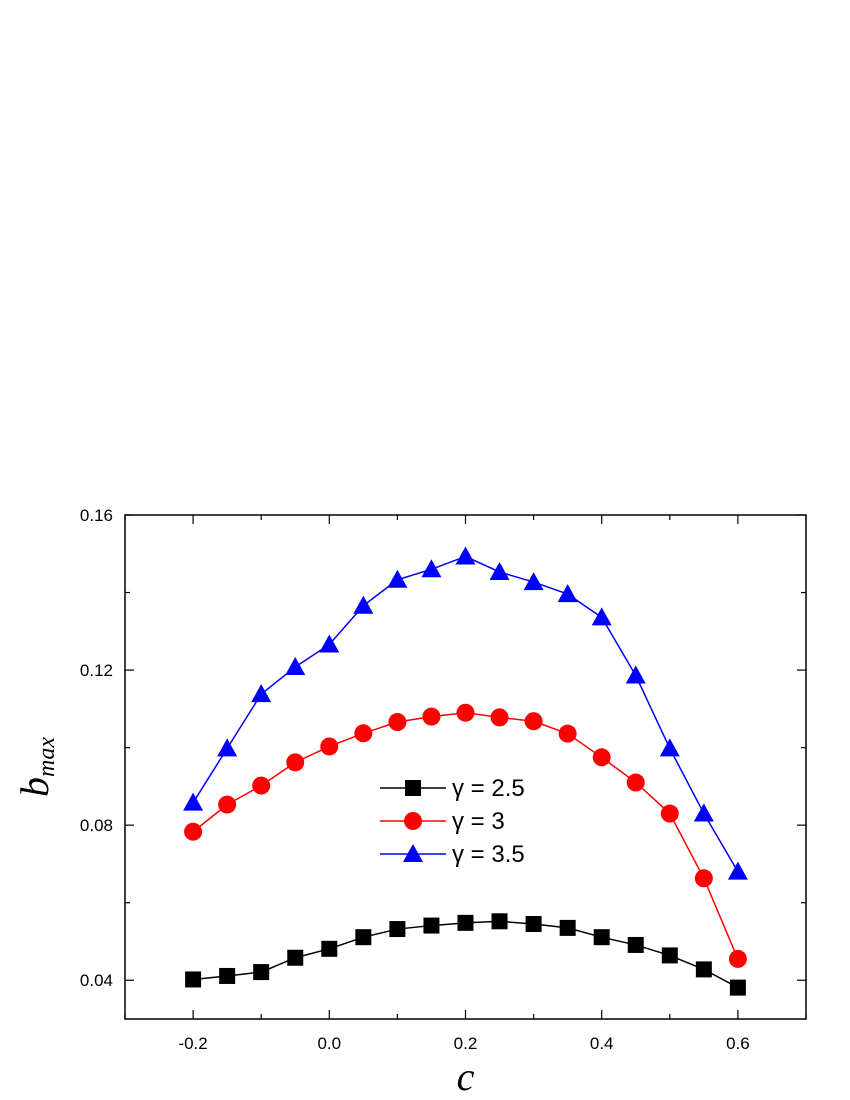 The height and width of the screenshot is (1100, 850). I want to click on x-tick-label: -0.2, so click(192, 1043).